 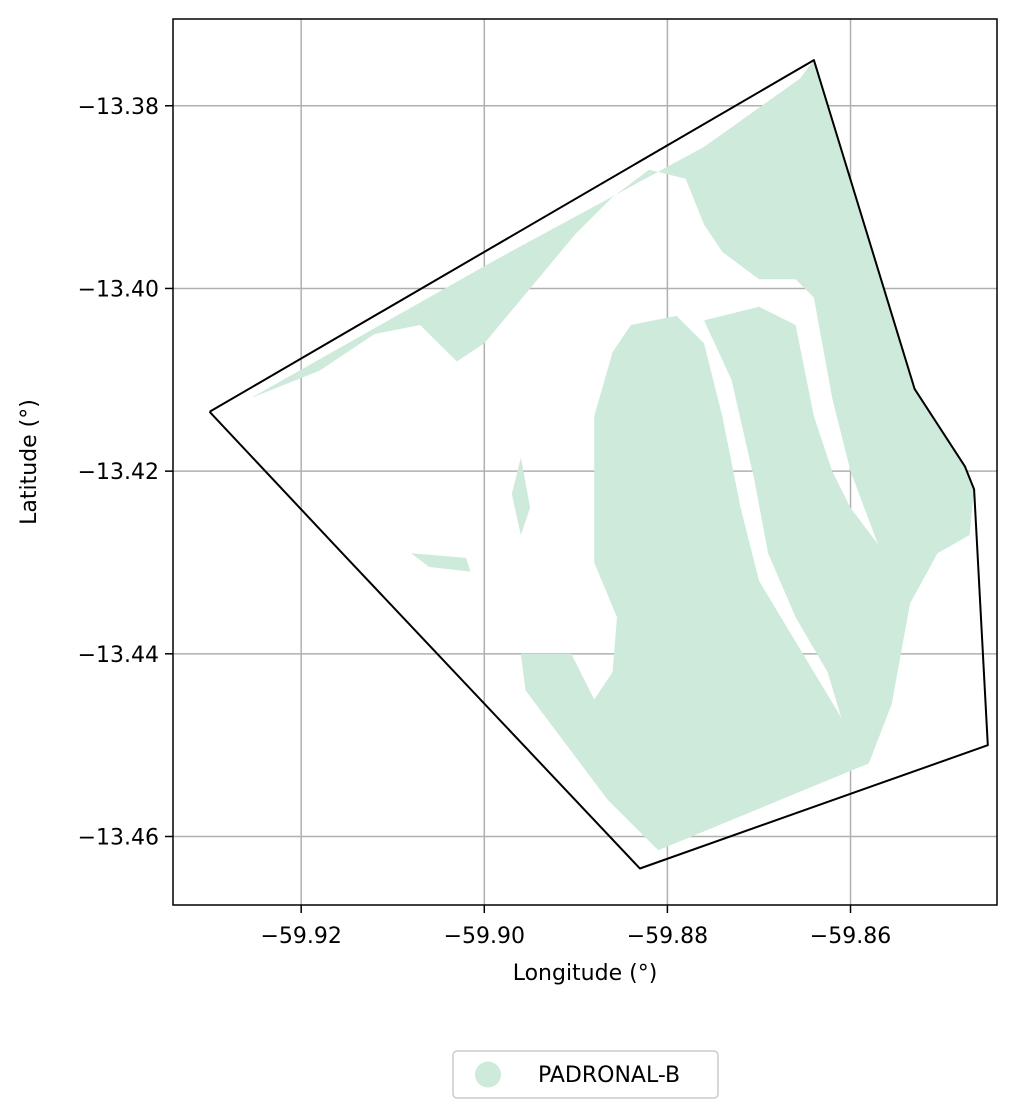 I want to click on legend-marker-padronal-b, so click(x=488, y=1074).